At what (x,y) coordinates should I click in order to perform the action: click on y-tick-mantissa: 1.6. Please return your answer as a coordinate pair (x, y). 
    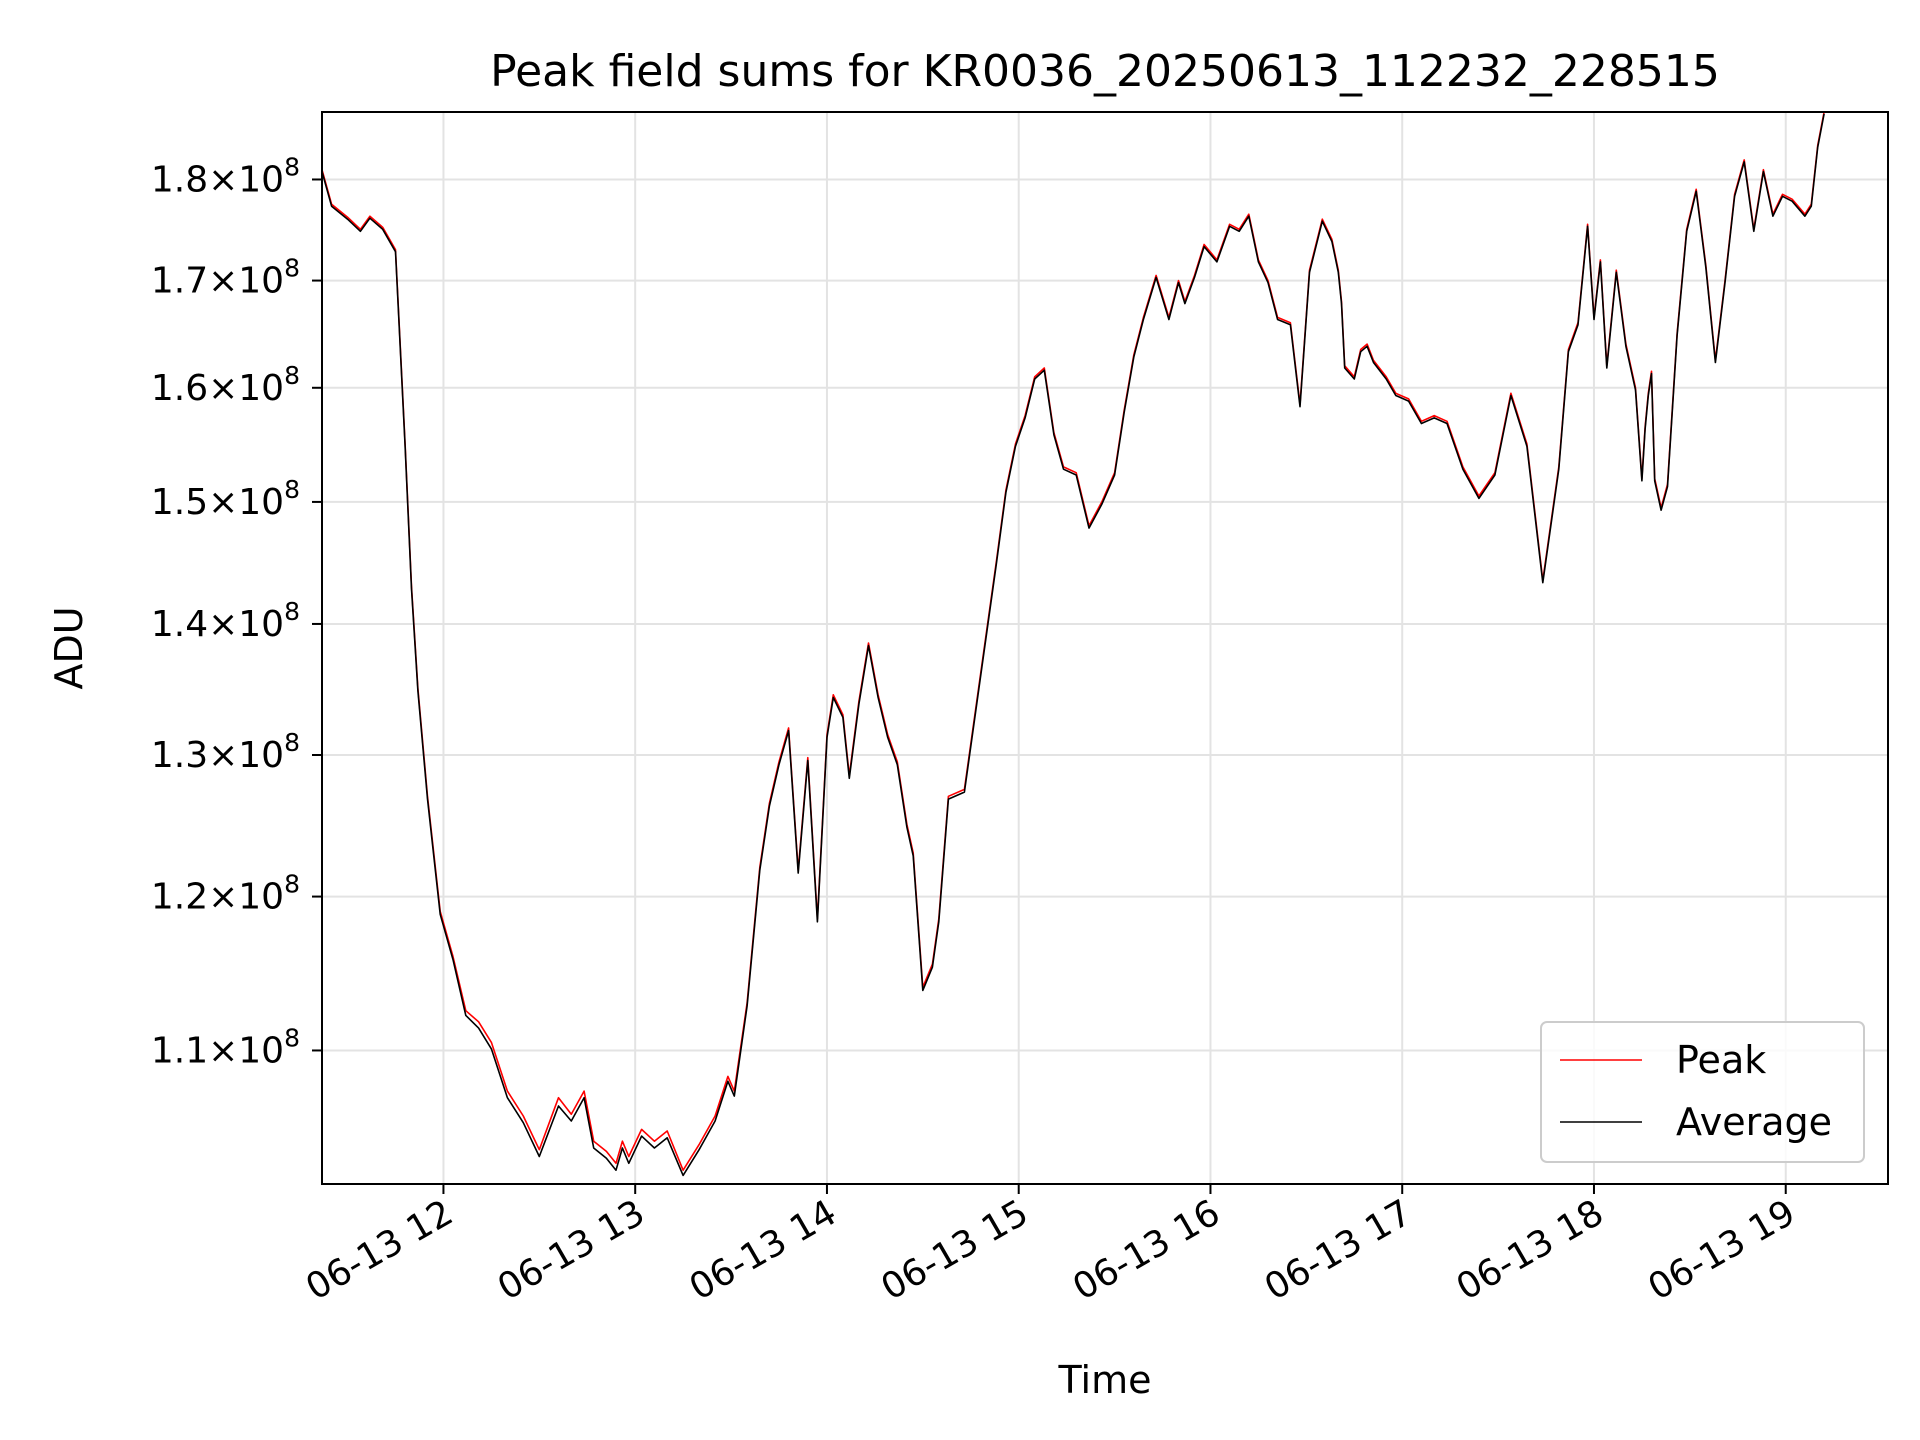
    Looking at the image, I should click on (179, 388).